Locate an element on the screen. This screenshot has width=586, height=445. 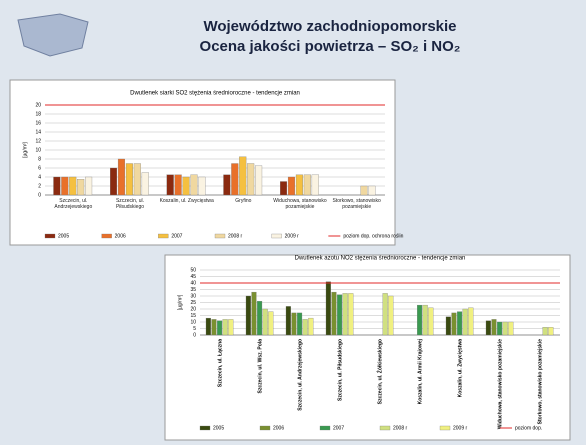
y-tick-label: 6 is located at coordinates (39, 168).